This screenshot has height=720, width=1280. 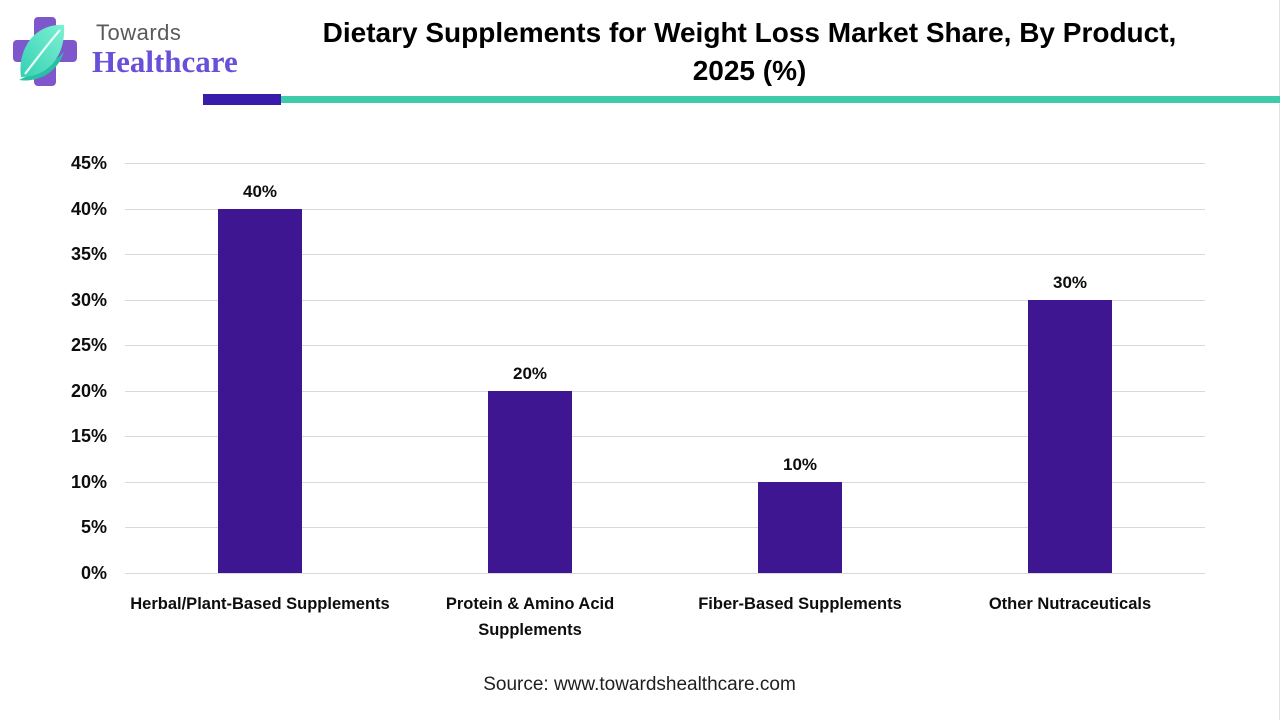 What do you see at coordinates (780, 99) in the screenshot?
I see `header-rule-teal-line` at bounding box center [780, 99].